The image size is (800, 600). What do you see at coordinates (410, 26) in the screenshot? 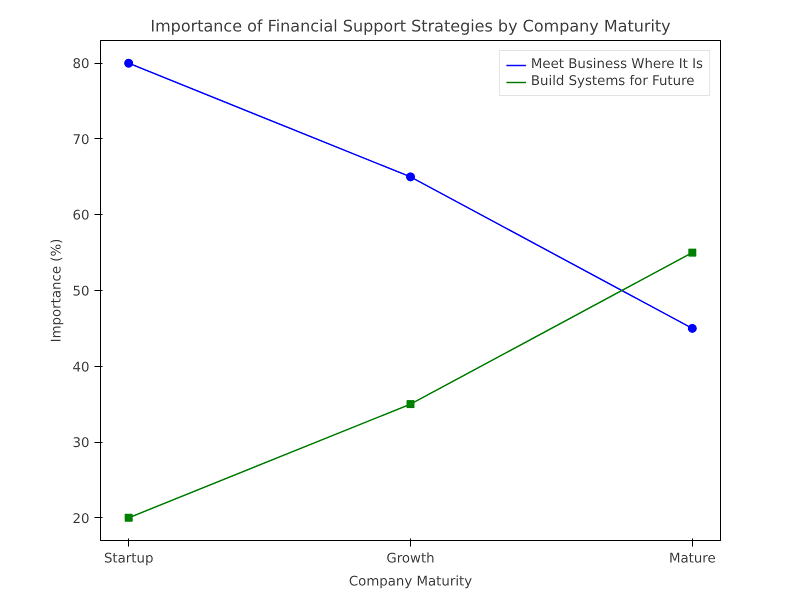
I see `chart-title: Importance of Financial Support Strategies by Company Maturity` at bounding box center [410, 26].